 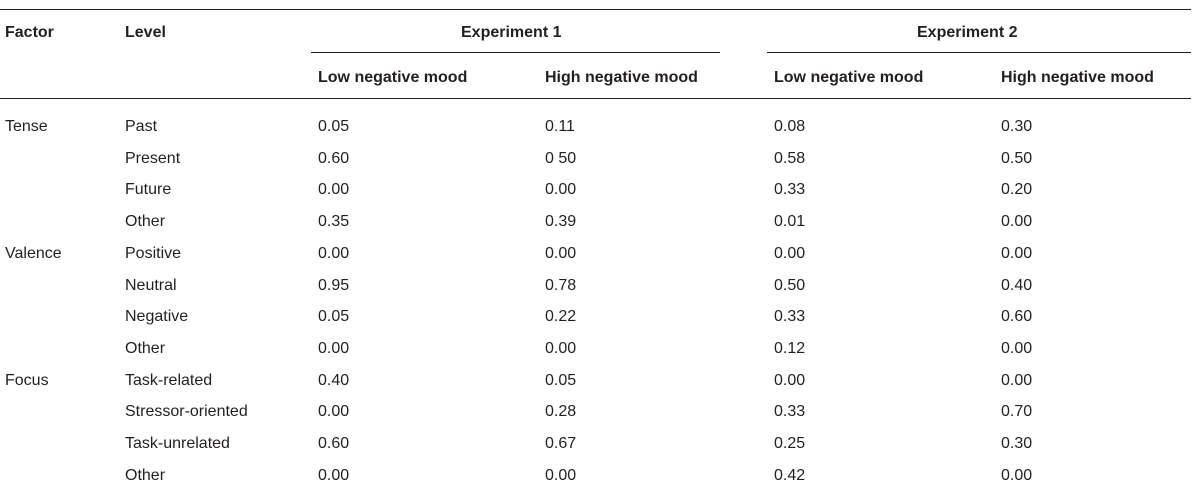 I want to click on row-value: 0.42, so click(x=790, y=475).